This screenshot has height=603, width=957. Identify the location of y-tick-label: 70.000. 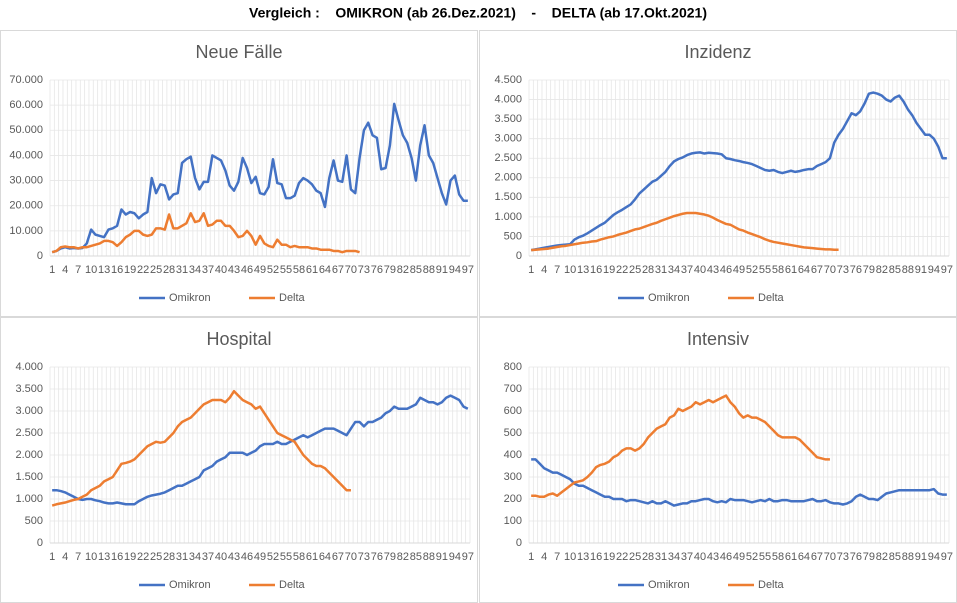
(26, 80).